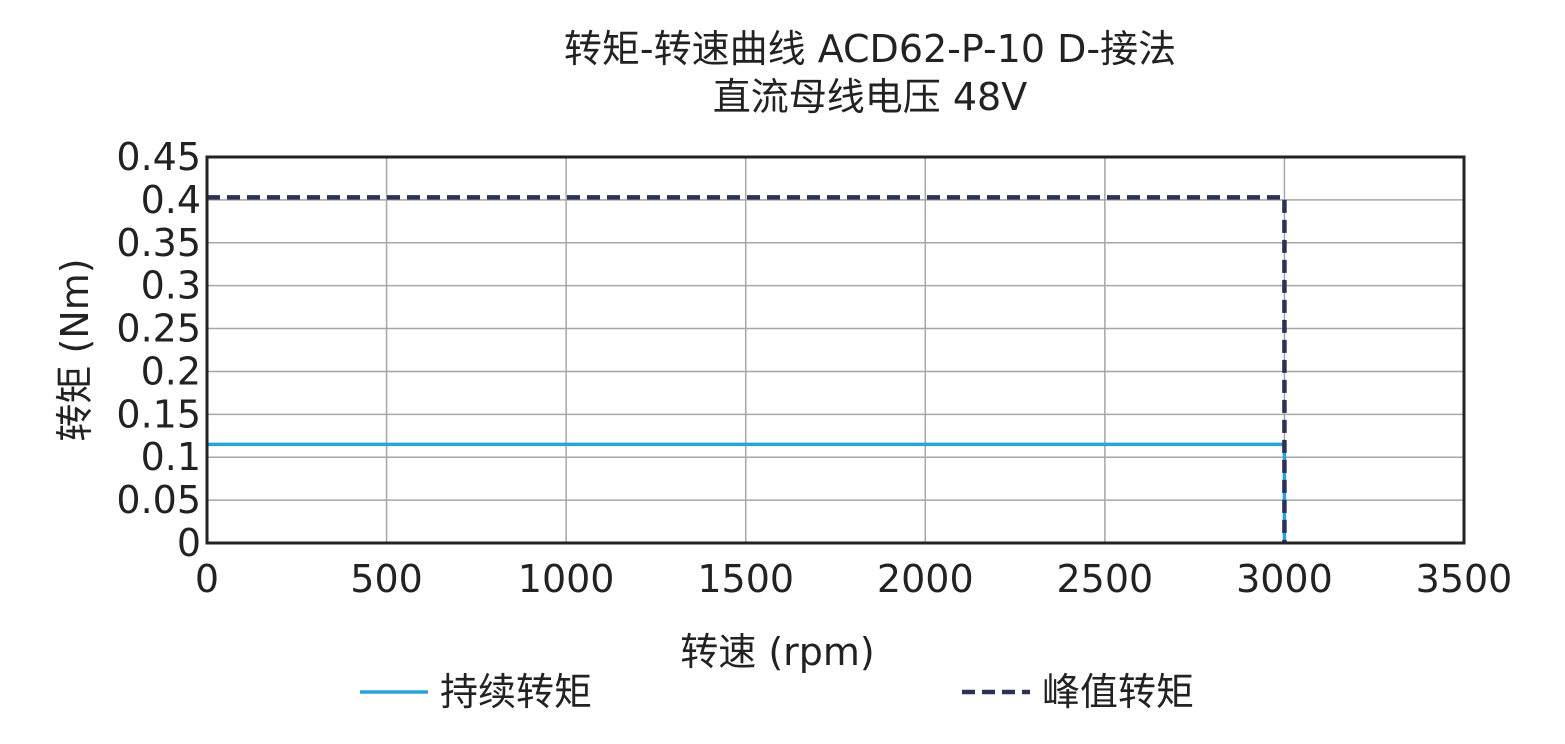  I want to click on y-axis-ticks: 00.050.10.150.20.250.30.350.40.45, so click(158, 350).